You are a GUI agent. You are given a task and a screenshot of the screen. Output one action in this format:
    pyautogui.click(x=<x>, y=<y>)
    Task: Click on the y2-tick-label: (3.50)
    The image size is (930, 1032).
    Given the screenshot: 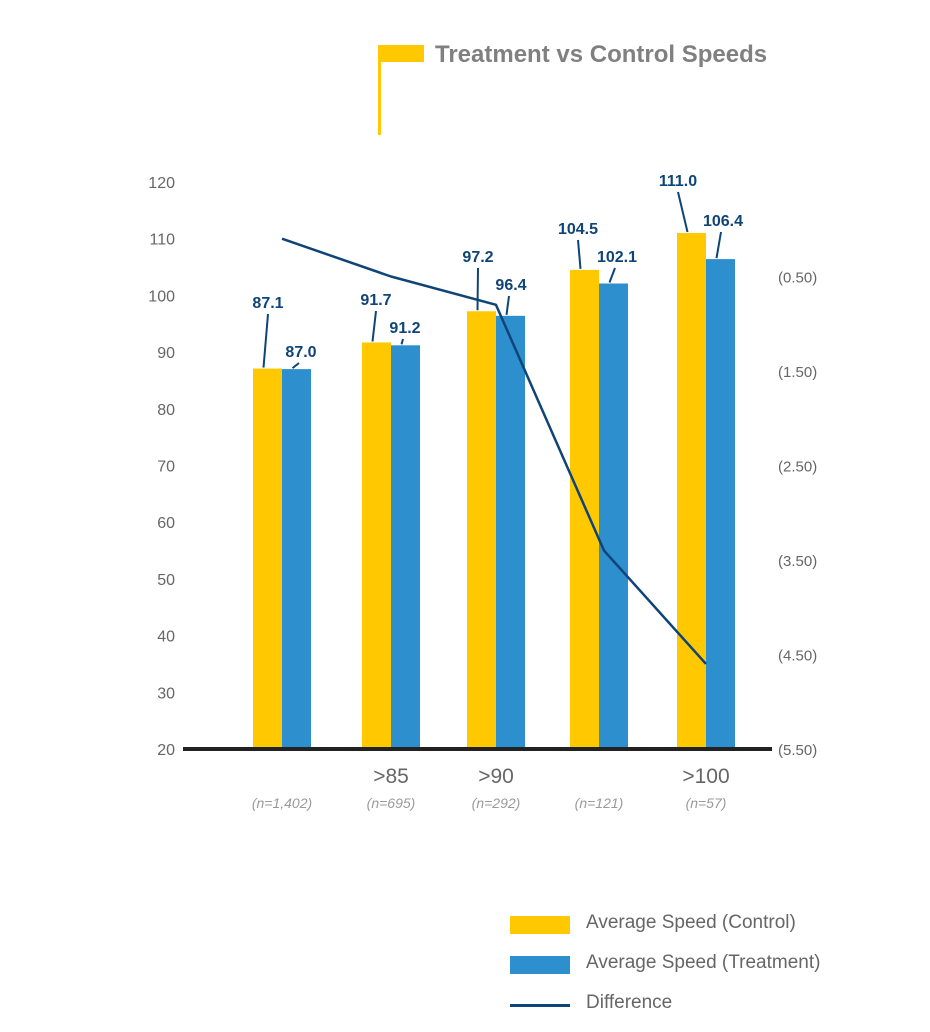 What is the action you would take?
    pyautogui.click(x=797, y=561)
    